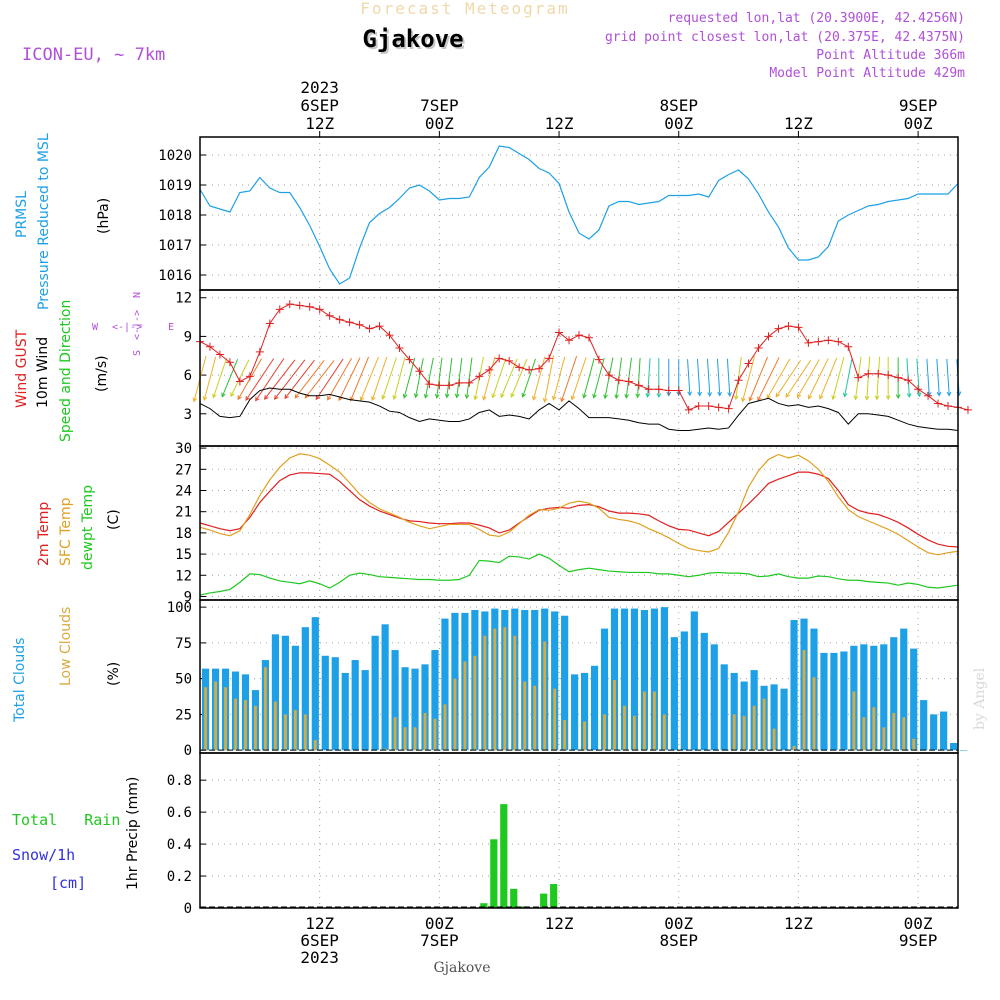 This screenshot has width=1000, height=1000. I want to click on ytick-label: 1017, so click(175, 246).